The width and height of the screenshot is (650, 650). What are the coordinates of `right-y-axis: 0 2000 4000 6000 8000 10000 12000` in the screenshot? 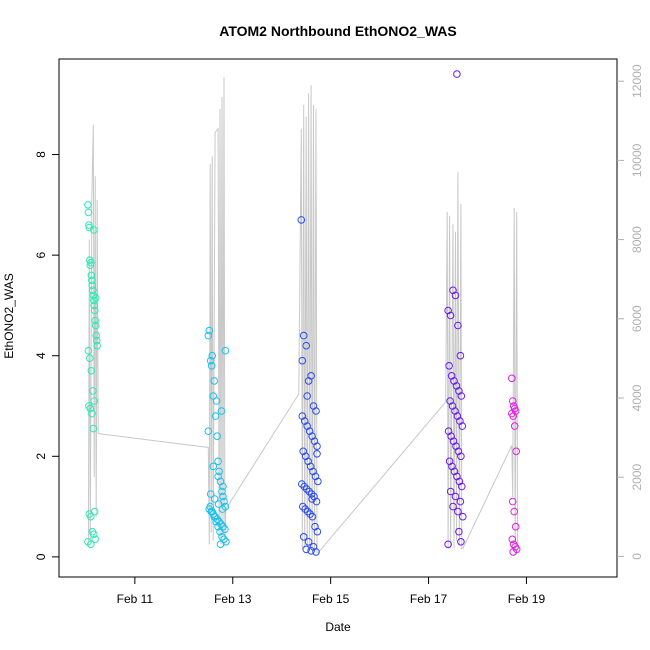 It's located at (630, 312).